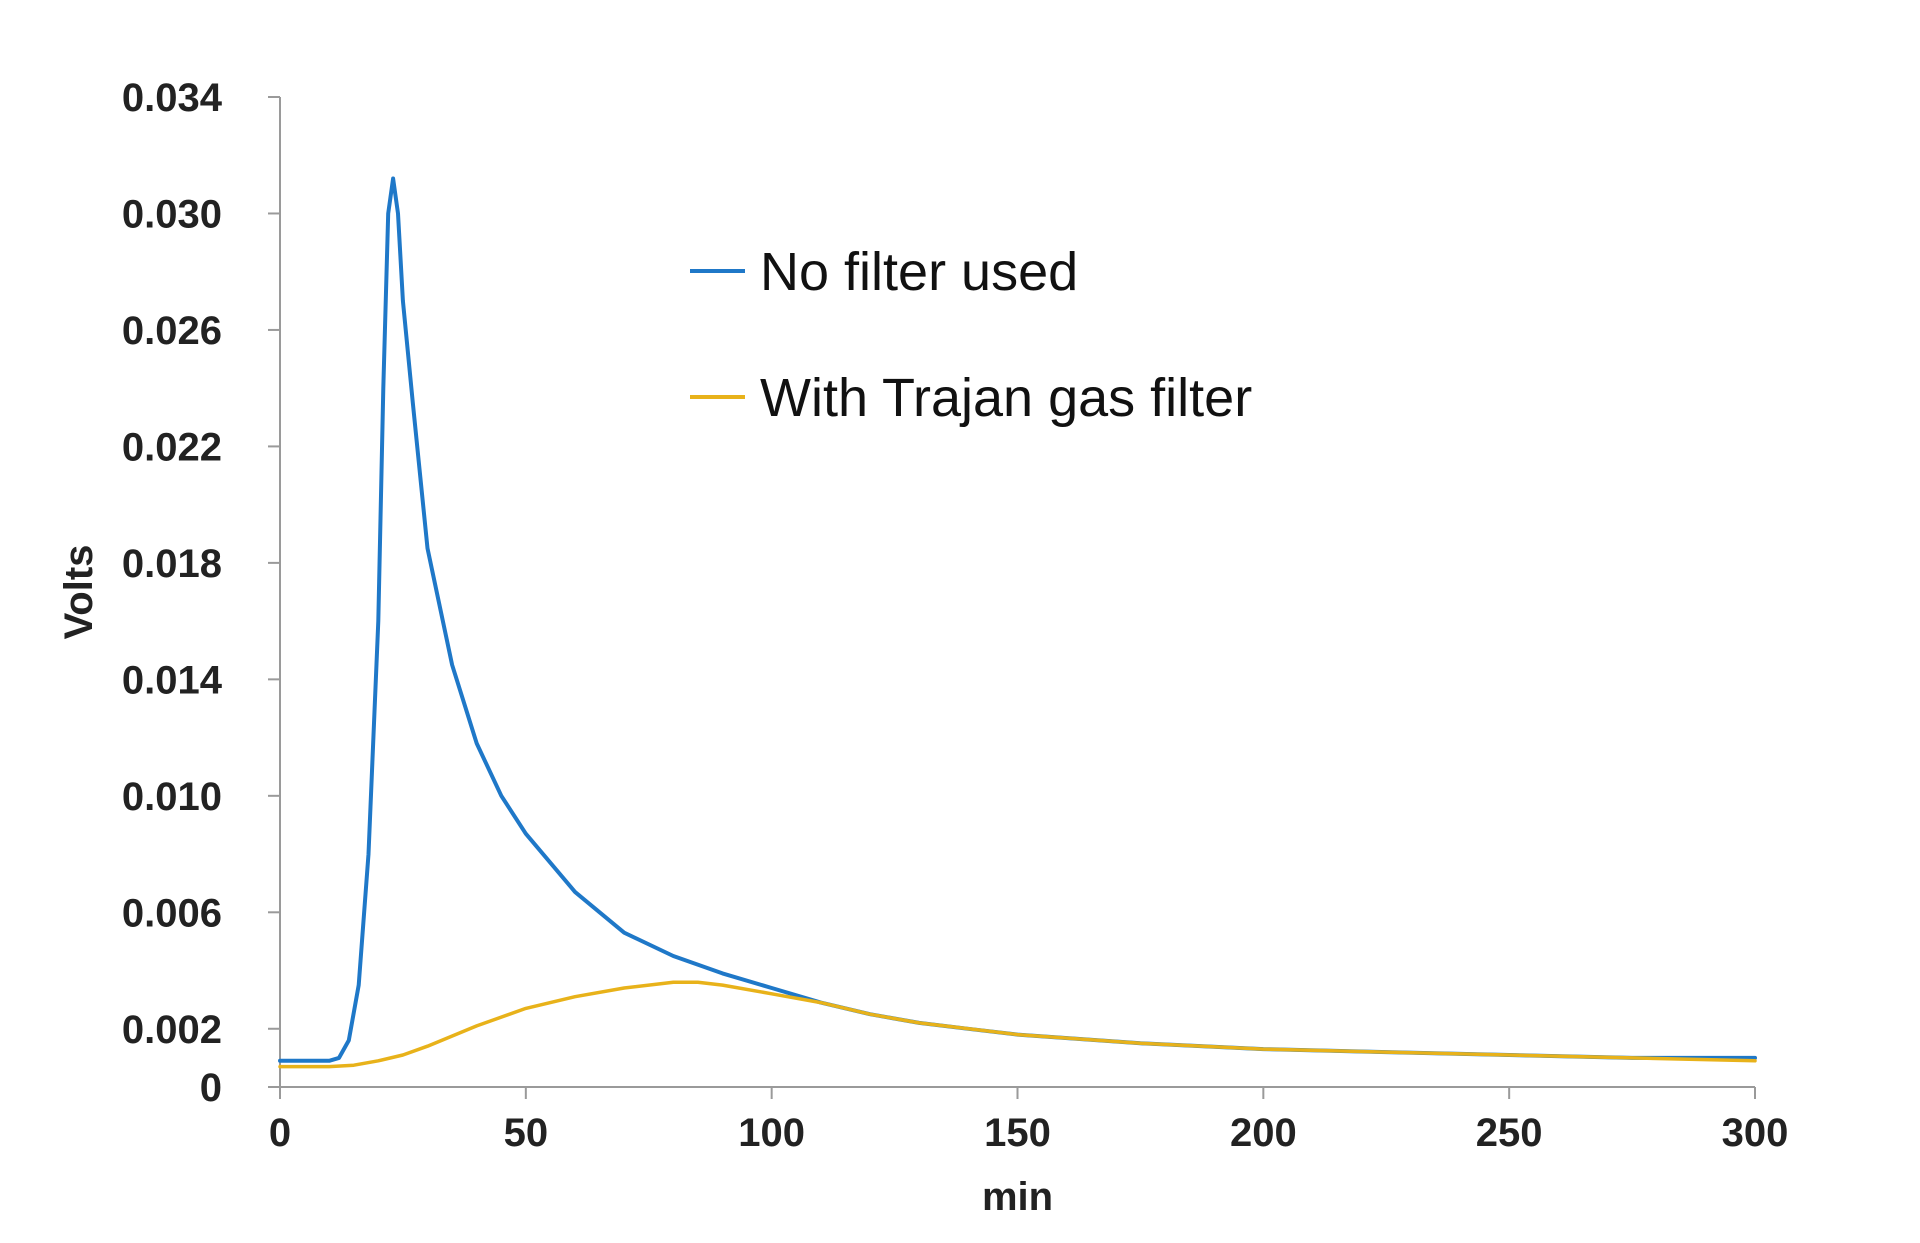 The width and height of the screenshot is (1920, 1243). Describe the element at coordinates (79, 592) in the screenshot. I see `y-axis-title: Volts` at that location.